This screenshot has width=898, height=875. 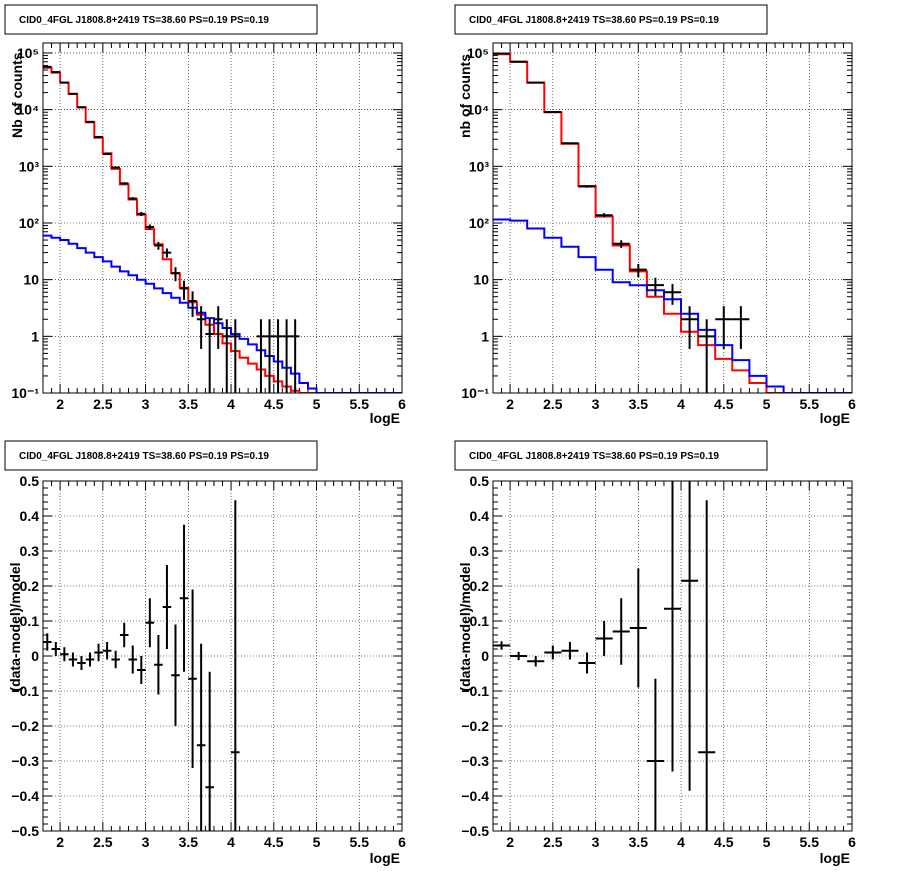 What do you see at coordinates (25, 691) in the screenshot?
I see `y-tick-label: −0.1` at bounding box center [25, 691].